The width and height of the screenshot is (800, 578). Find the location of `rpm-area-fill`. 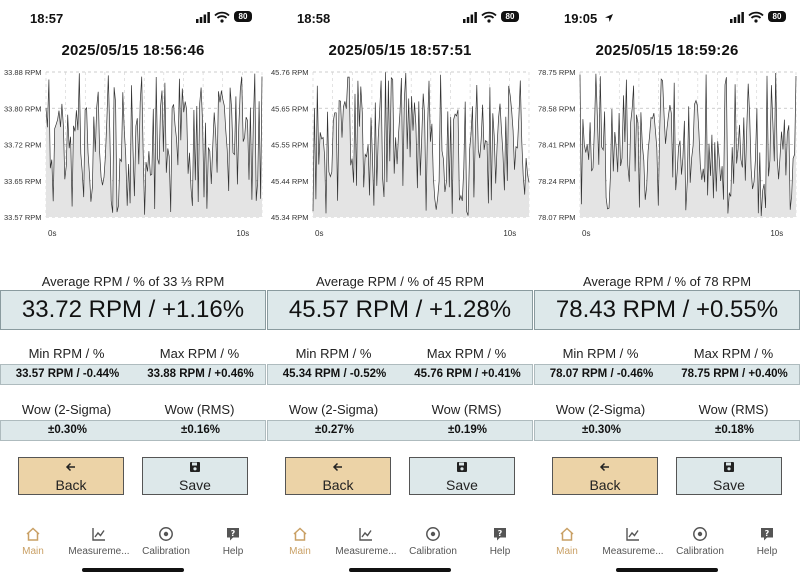

rpm-area-fill is located at coordinates (154, 145).